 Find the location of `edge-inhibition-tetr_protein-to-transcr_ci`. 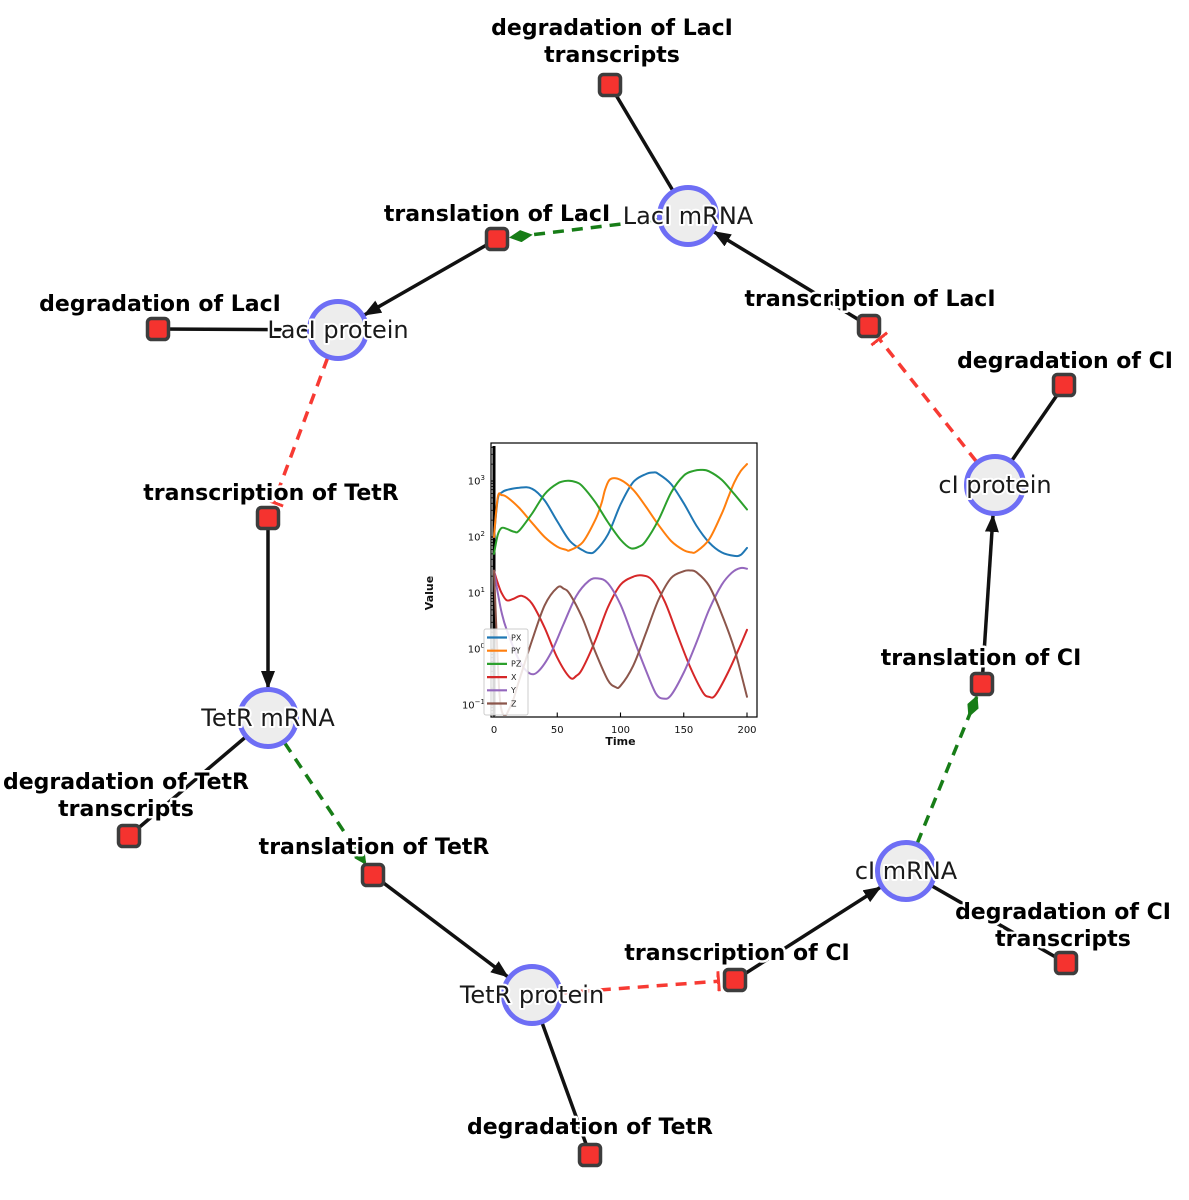

edge-inhibition-tetr_protein-to-transcr_ci is located at coordinates (639, 988).